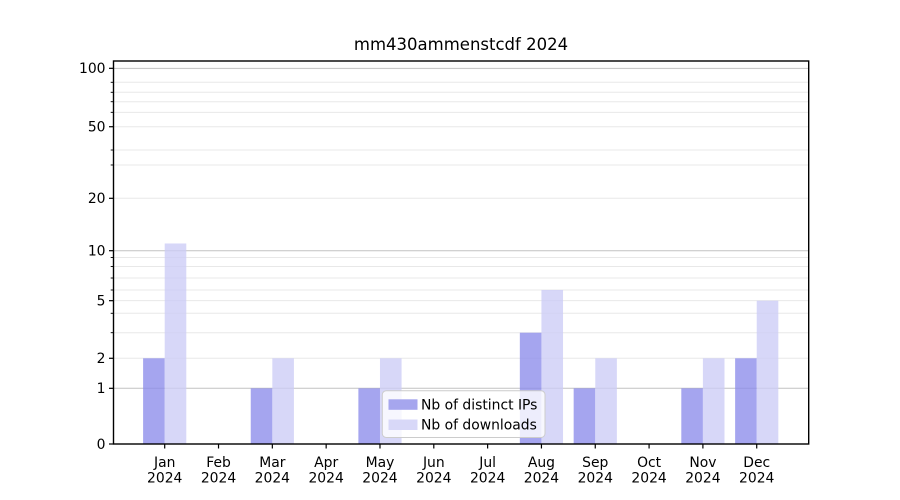  I want to click on x-tick-label-month: Oct, so click(649, 463).